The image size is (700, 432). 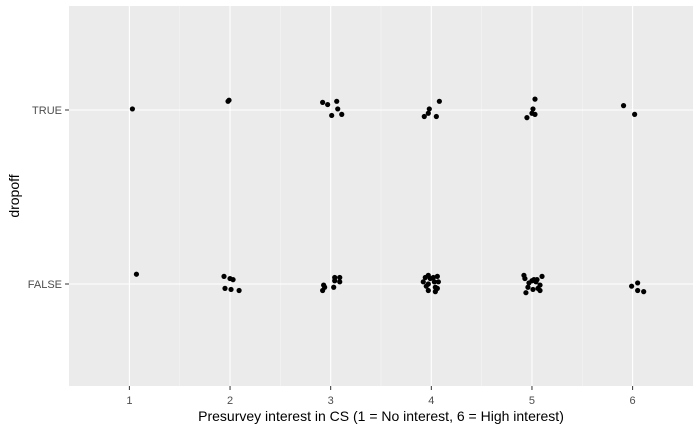 I want to click on x-axis-ticks: 1 2 3 4 5 6, so click(x=381, y=396).